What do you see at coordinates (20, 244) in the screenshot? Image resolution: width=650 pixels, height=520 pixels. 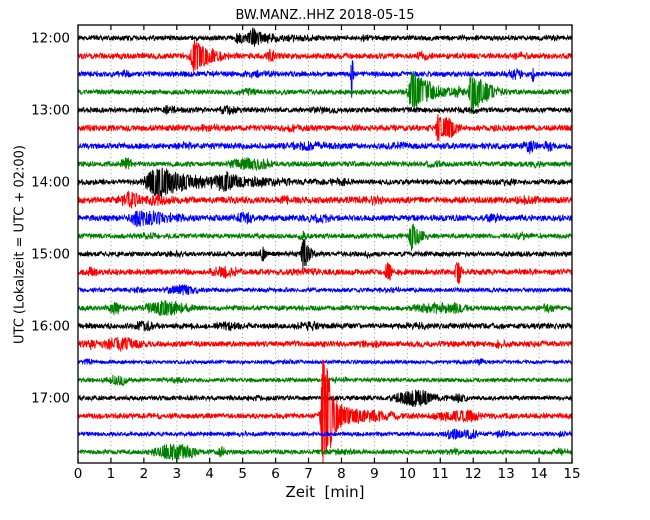 I see `y-axis-label: UTC (Lokalzeit = UTC + 02:00)` at bounding box center [20, 244].